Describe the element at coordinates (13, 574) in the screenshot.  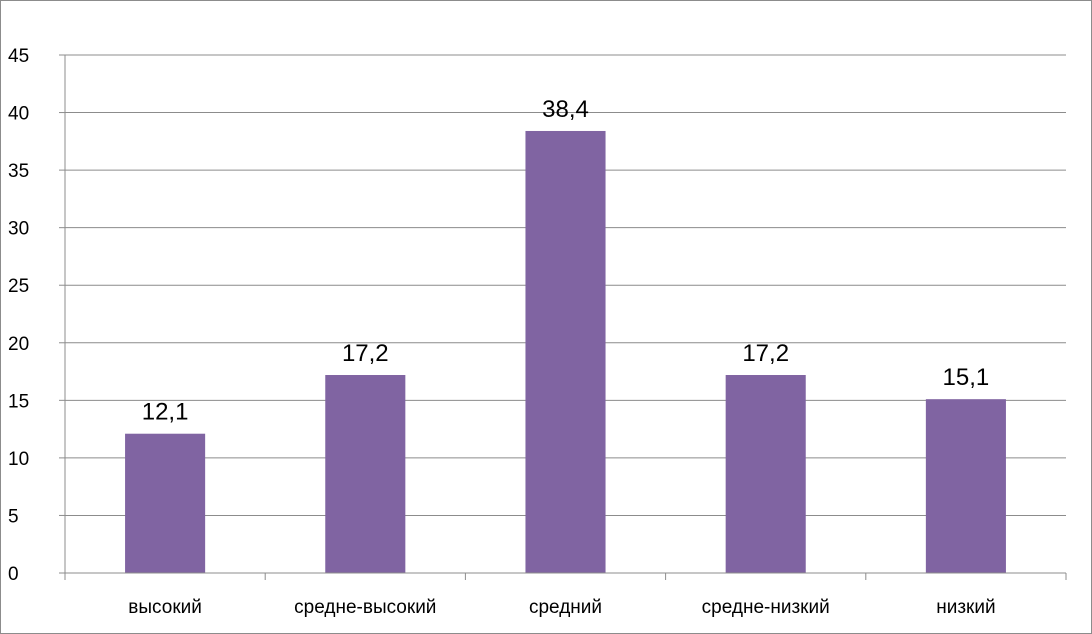
I see `y-tick-label: 0` at that location.